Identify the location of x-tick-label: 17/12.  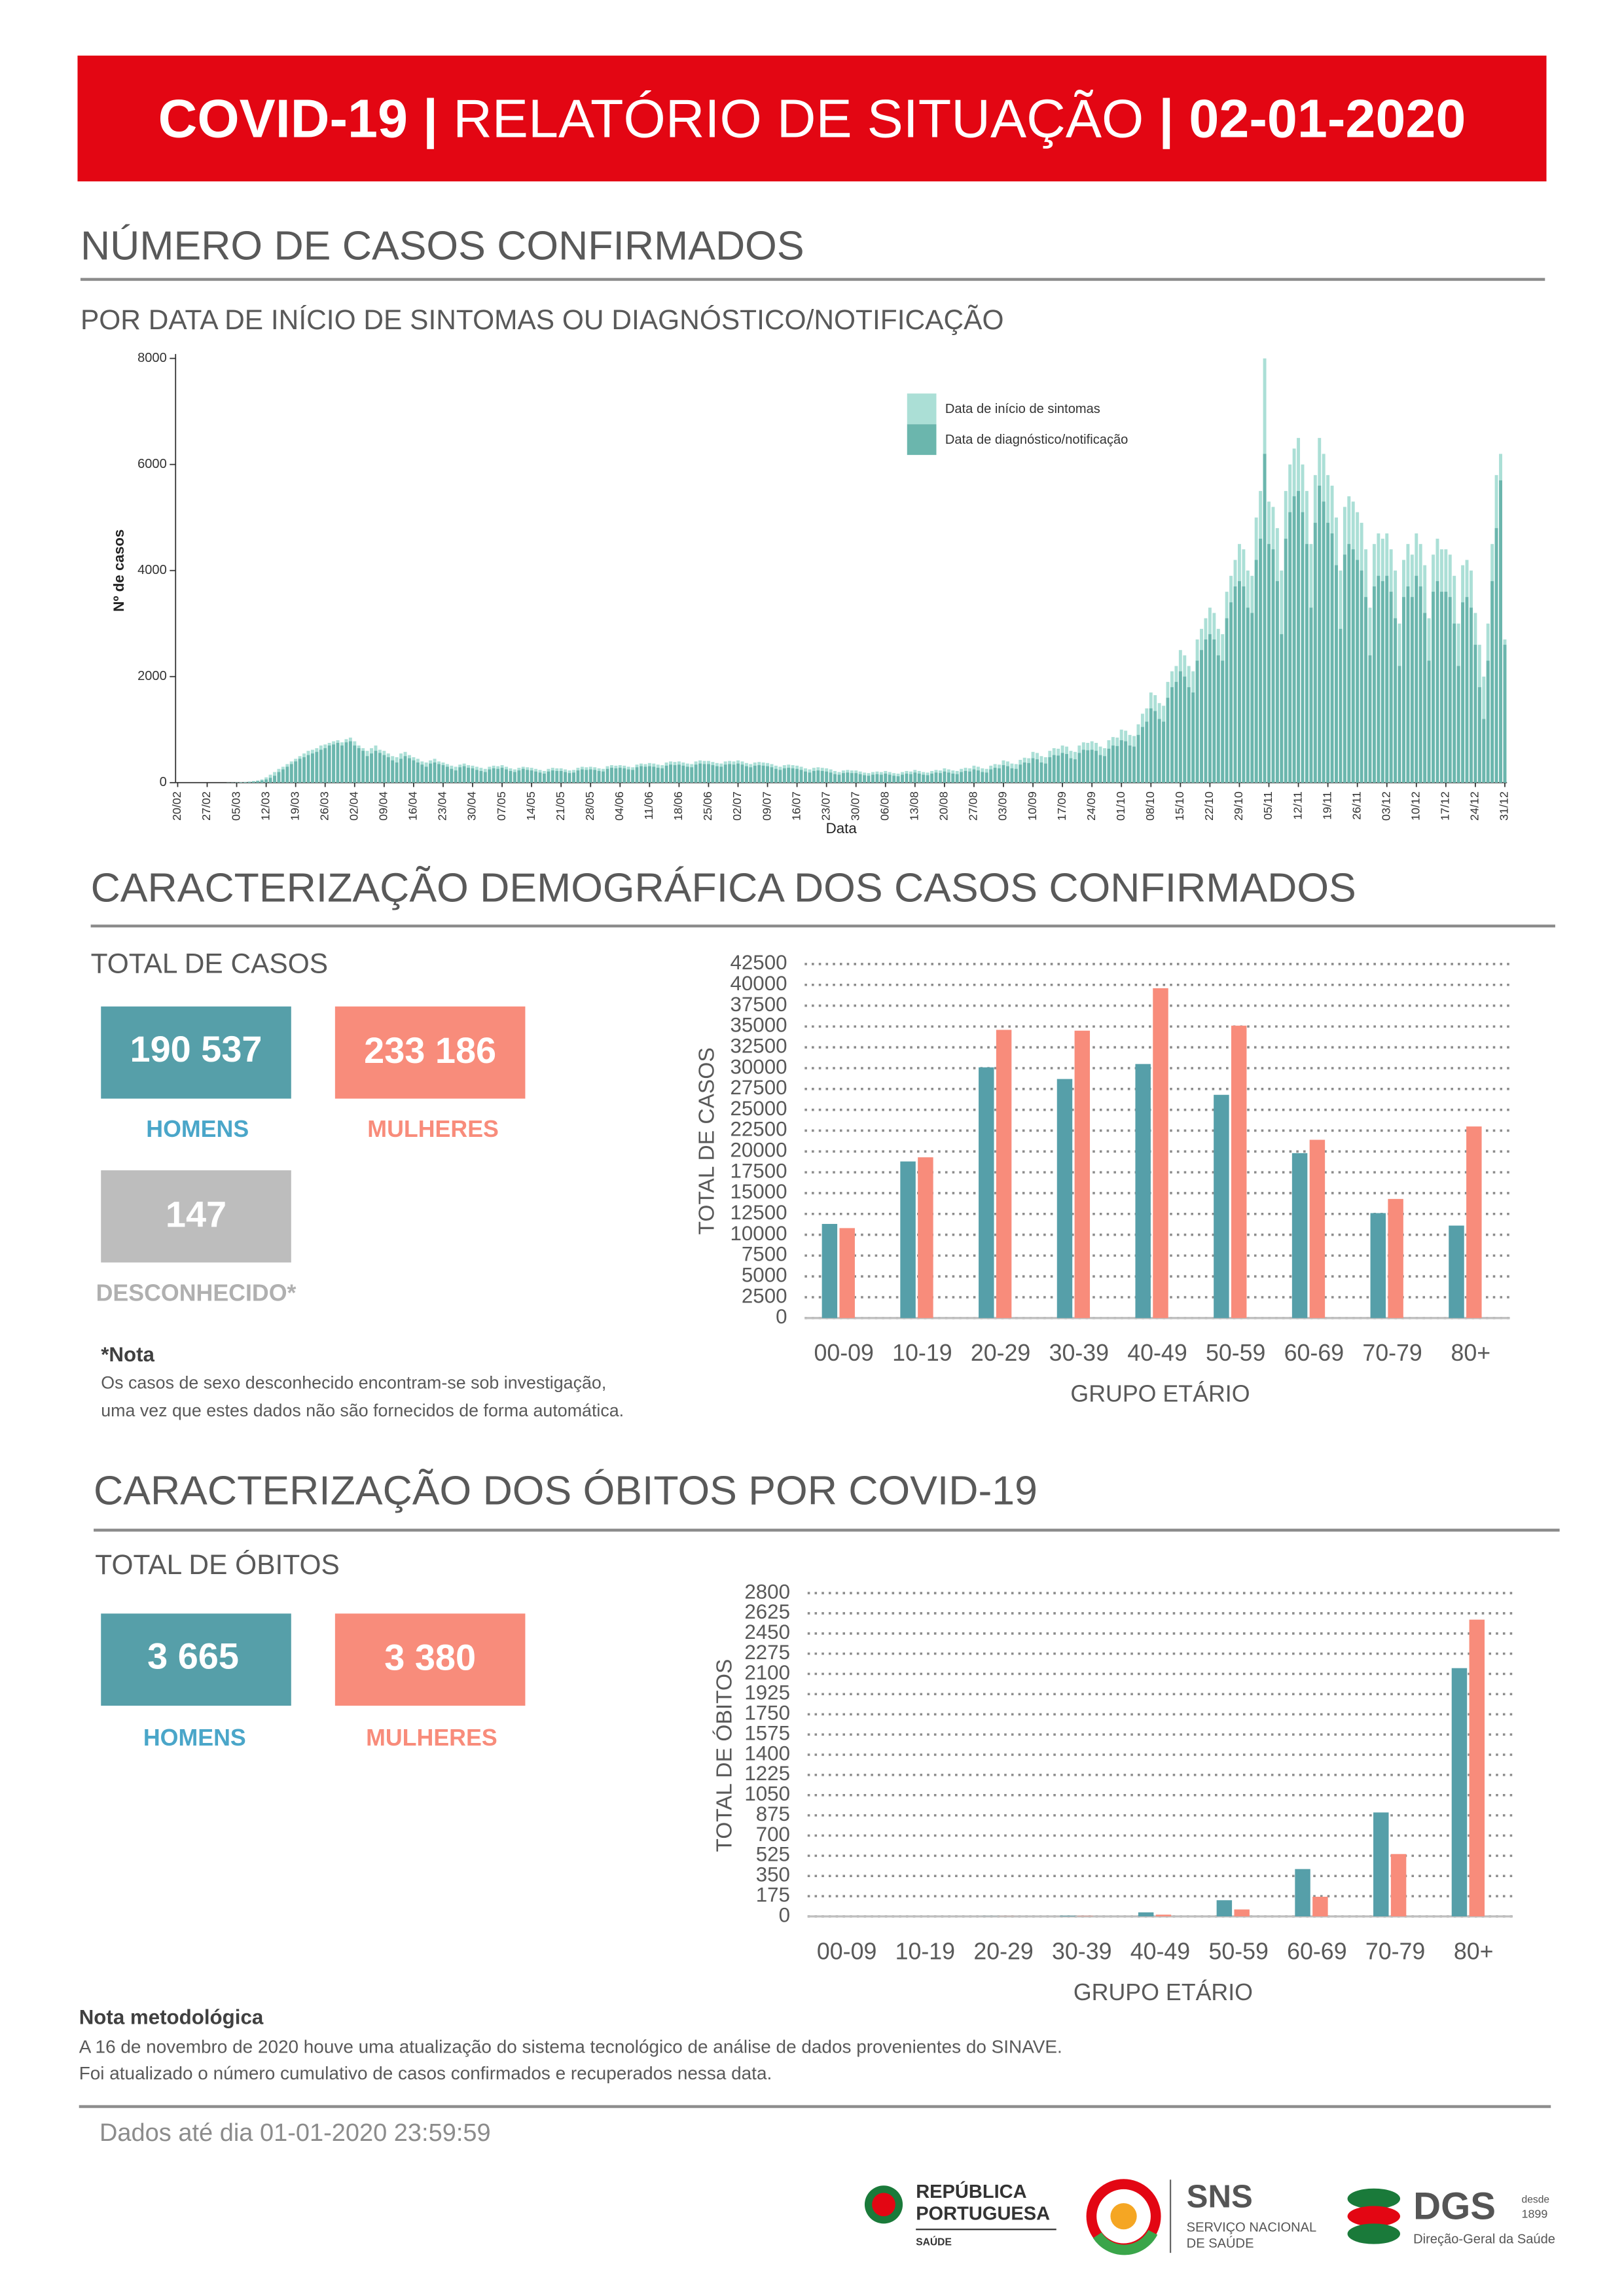
(1445, 806).